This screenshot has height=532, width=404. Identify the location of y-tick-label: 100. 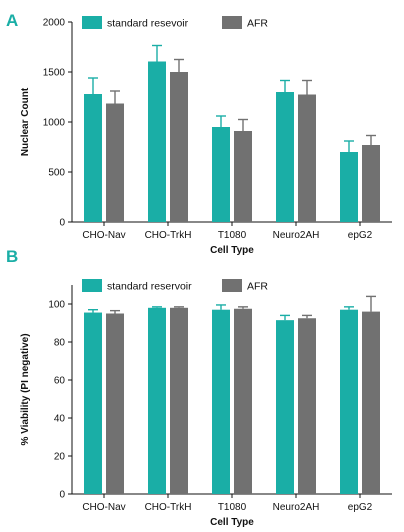
(56, 305).